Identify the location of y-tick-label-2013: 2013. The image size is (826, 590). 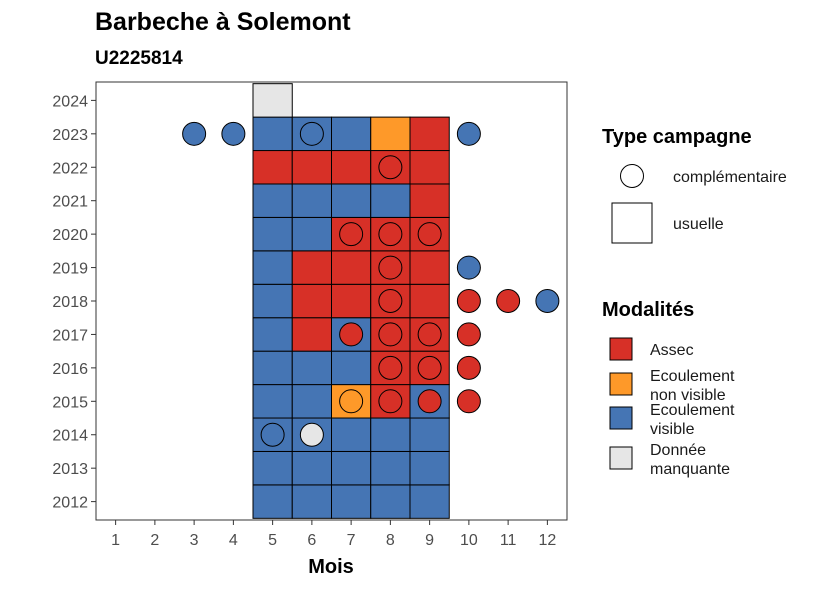
(70, 469).